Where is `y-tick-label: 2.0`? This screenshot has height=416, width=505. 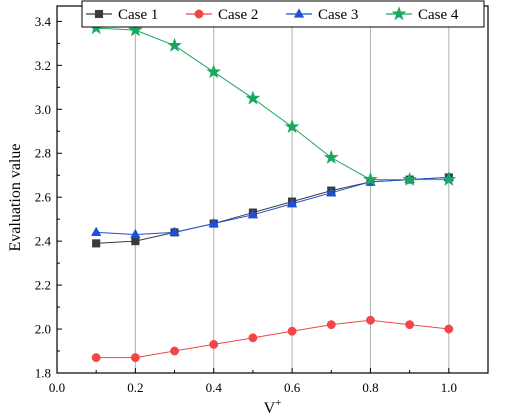 y-tick-label: 2.0 is located at coordinates (43, 329).